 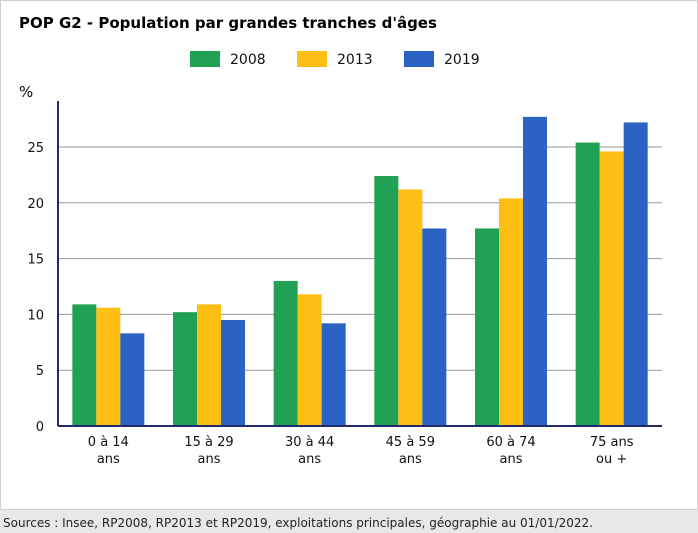 What do you see at coordinates (40, 371) in the screenshot?
I see `y-tick-label: 5` at bounding box center [40, 371].